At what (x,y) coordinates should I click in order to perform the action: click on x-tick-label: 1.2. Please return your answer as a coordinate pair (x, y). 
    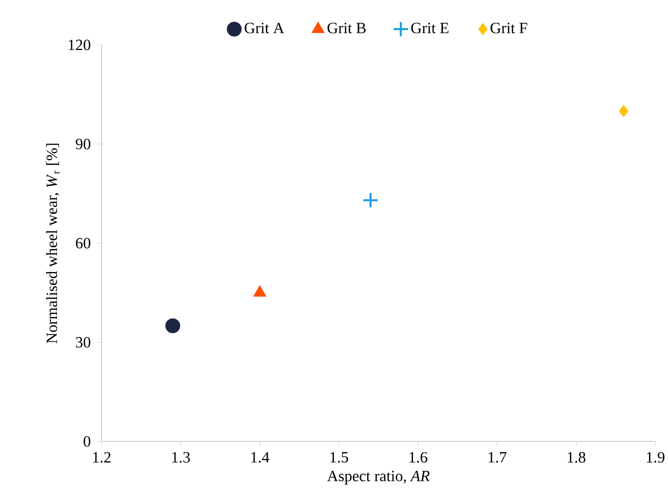
    Looking at the image, I should click on (101, 457).